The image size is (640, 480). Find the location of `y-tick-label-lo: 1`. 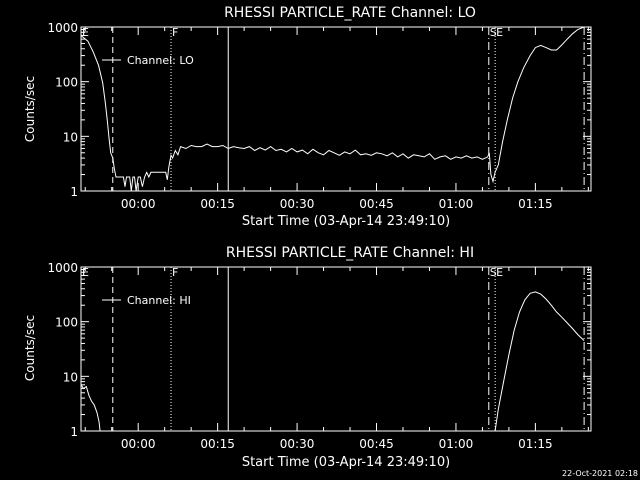

y-tick-label-lo: 1 is located at coordinates (74, 192).